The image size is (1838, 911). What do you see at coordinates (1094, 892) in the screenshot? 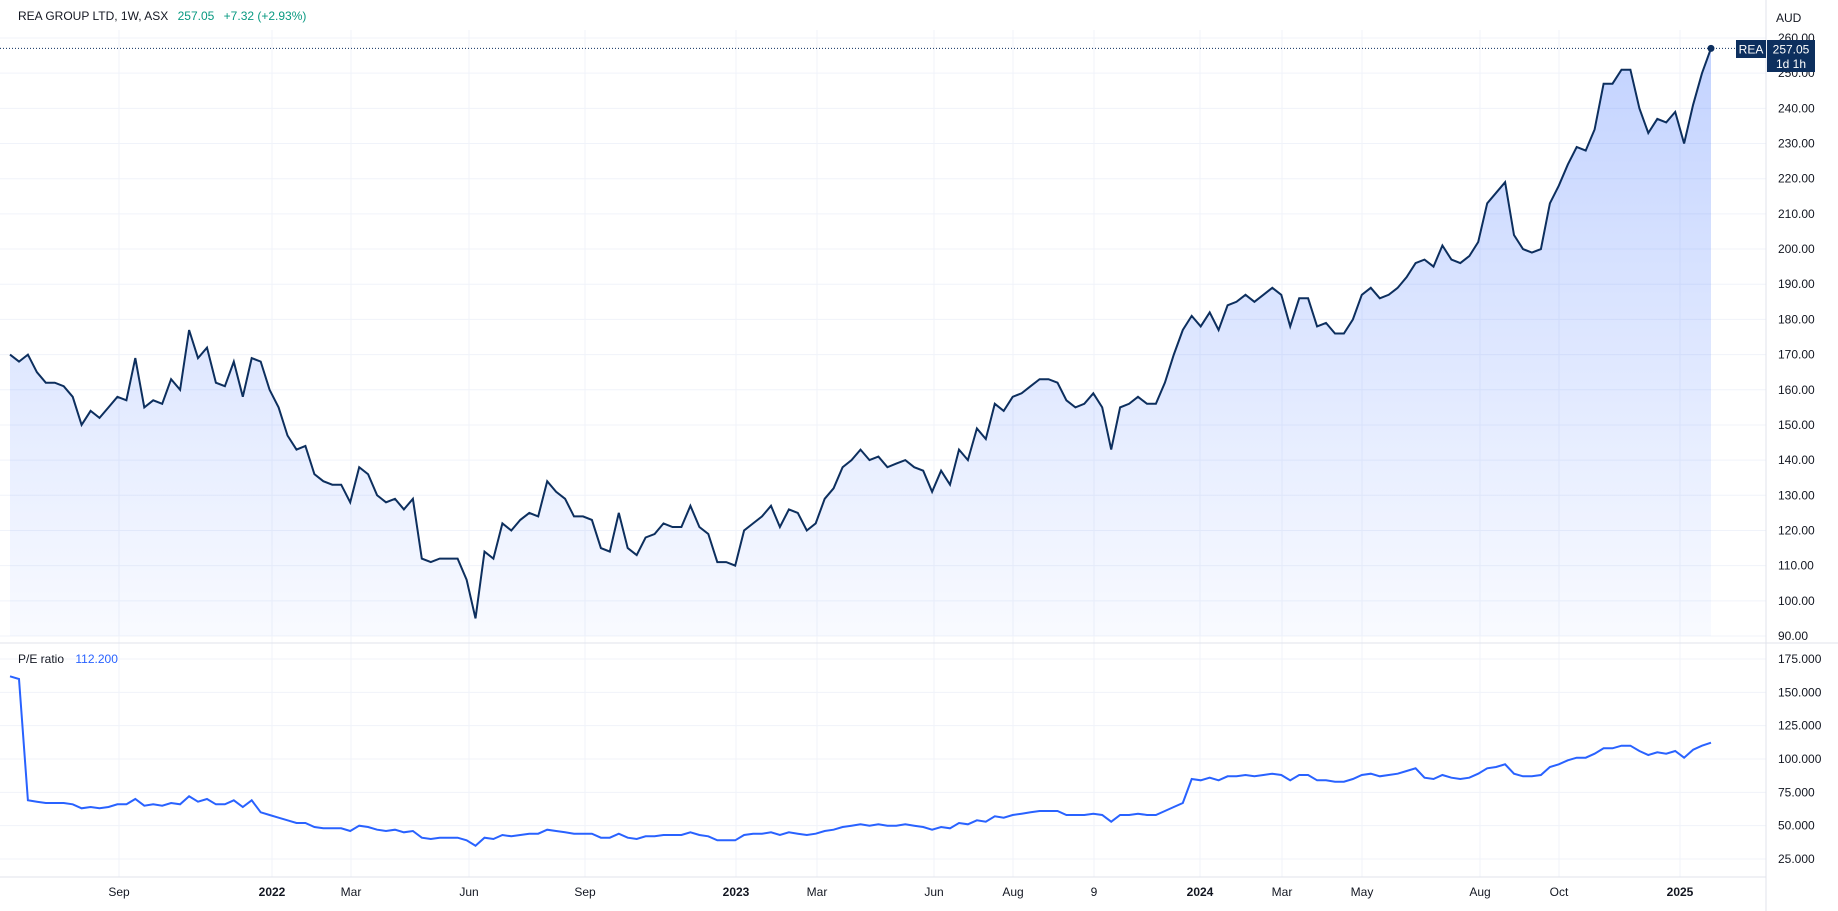
I see `time-tick-label: 9` at bounding box center [1094, 892].